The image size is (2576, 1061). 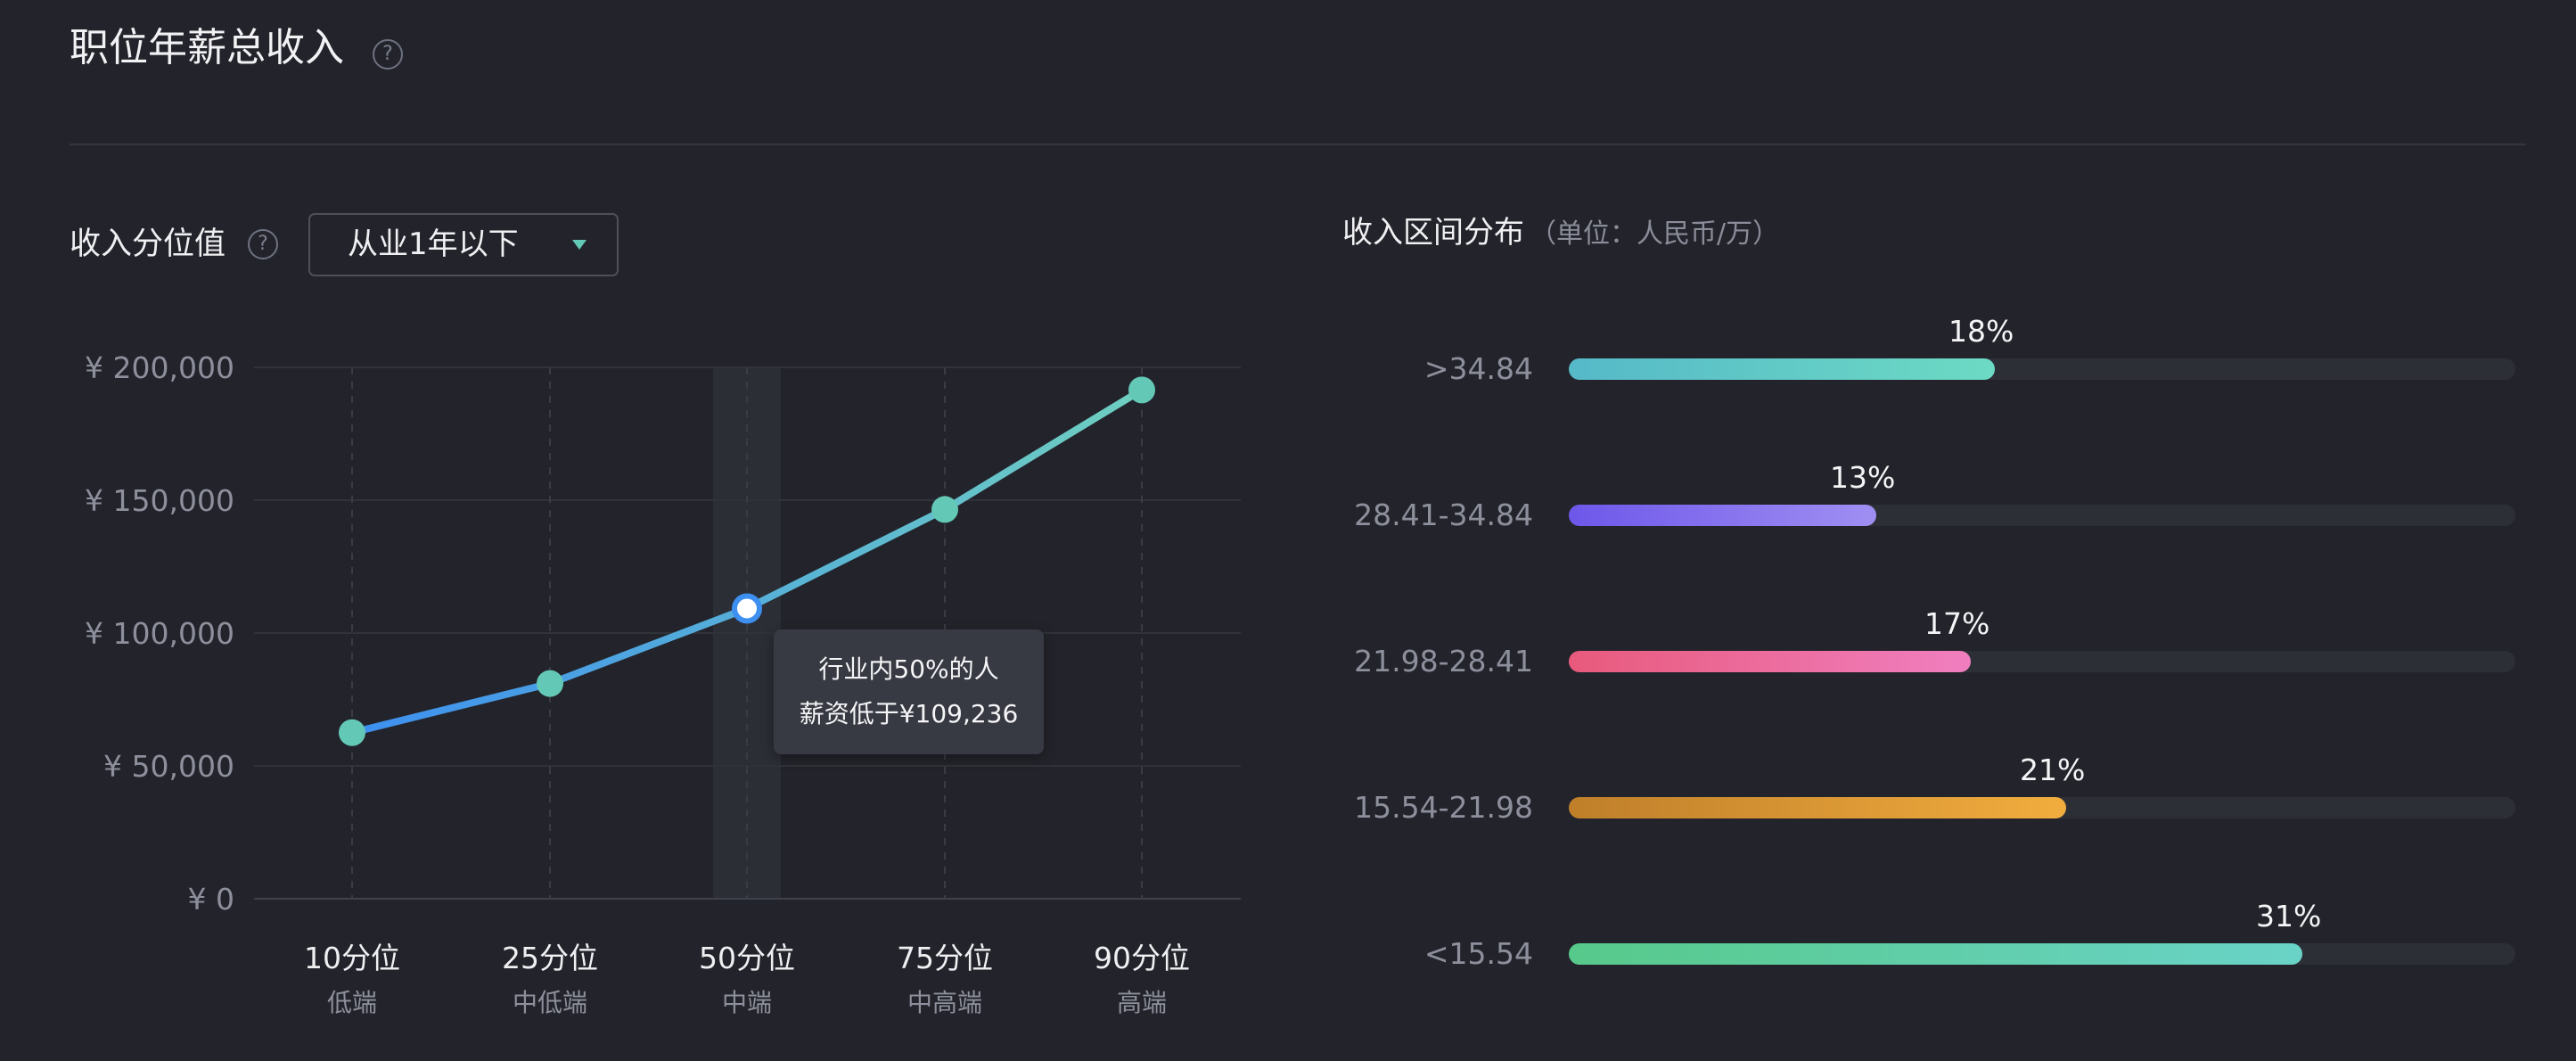 I want to click on y-tick-label: ¥ 200,000, so click(x=159, y=367).